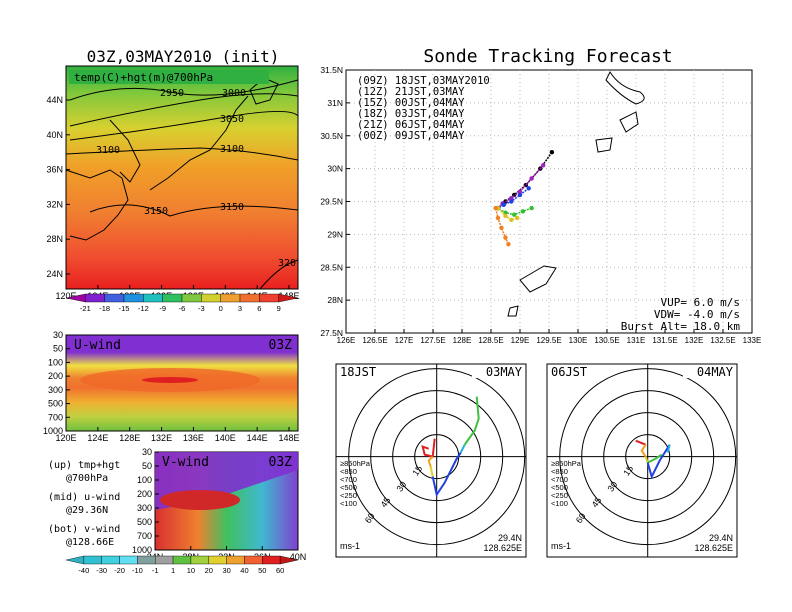  Describe the element at coordinates (209, 570) in the screenshot. I see `colorbar-label: 20` at that location.